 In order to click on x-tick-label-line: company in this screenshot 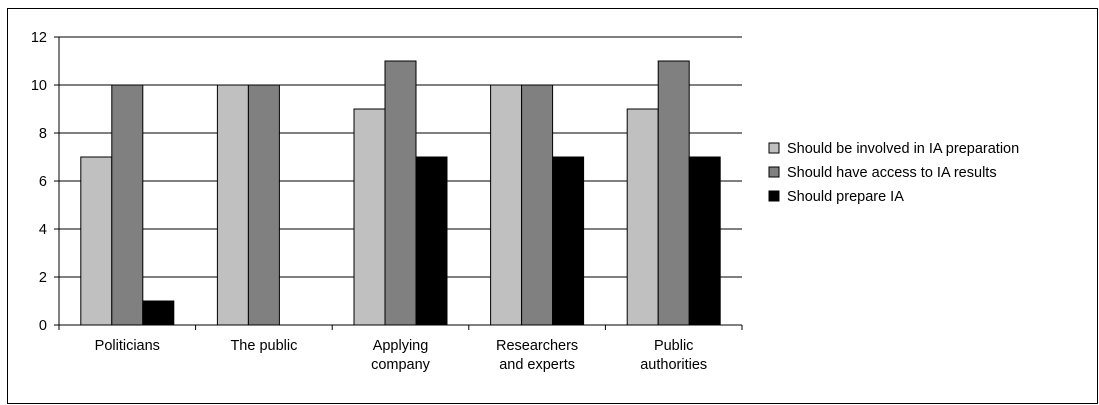, I will do `click(401, 365)`.